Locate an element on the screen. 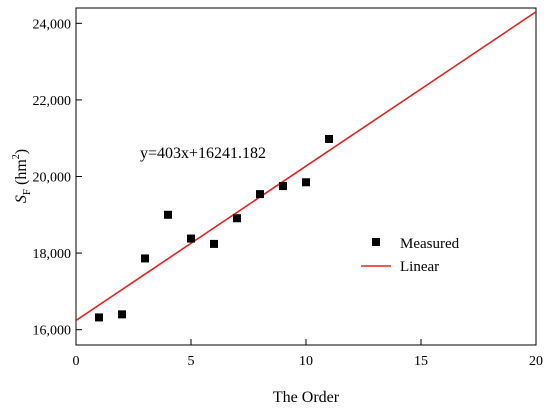 The image size is (550, 408). y-tick-label: 24,000 is located at coordinates (52, 24).